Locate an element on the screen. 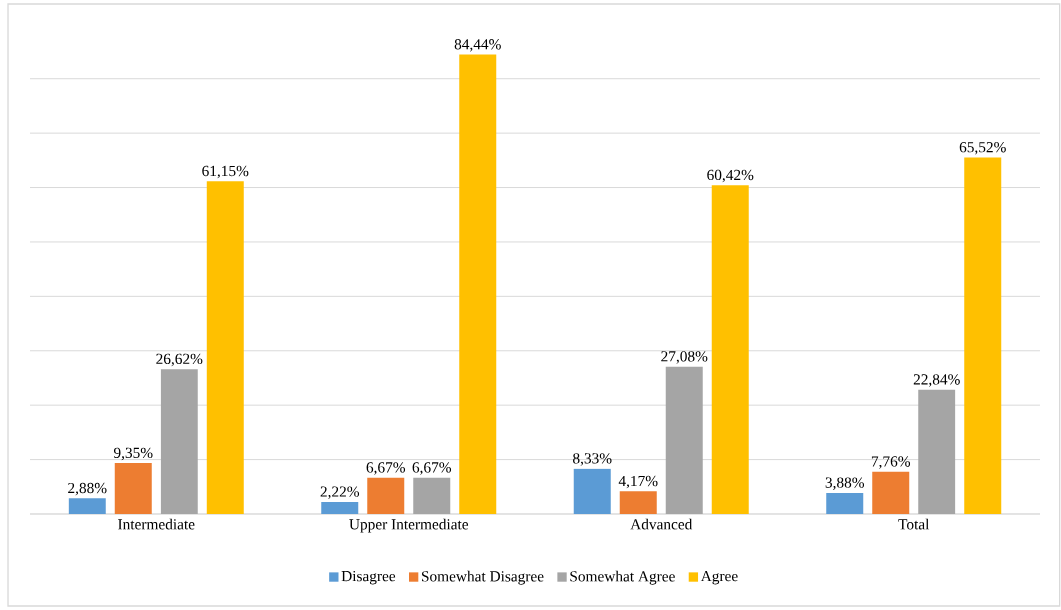 The width and height of the screenshot is (1061, 610). legend-label: Somewhat Disagree is located at coordinates (483, 577).